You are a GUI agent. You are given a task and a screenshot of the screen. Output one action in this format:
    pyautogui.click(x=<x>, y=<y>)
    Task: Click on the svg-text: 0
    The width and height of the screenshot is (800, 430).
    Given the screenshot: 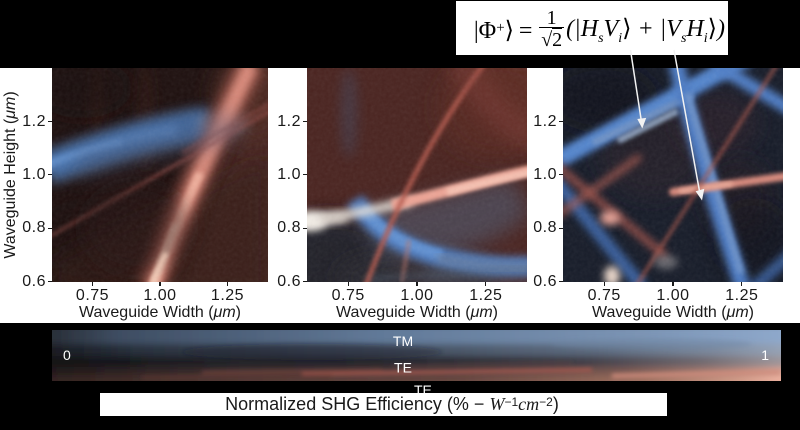 What is the action you would take?
    pyautogui.click(x=67, y=355)
    